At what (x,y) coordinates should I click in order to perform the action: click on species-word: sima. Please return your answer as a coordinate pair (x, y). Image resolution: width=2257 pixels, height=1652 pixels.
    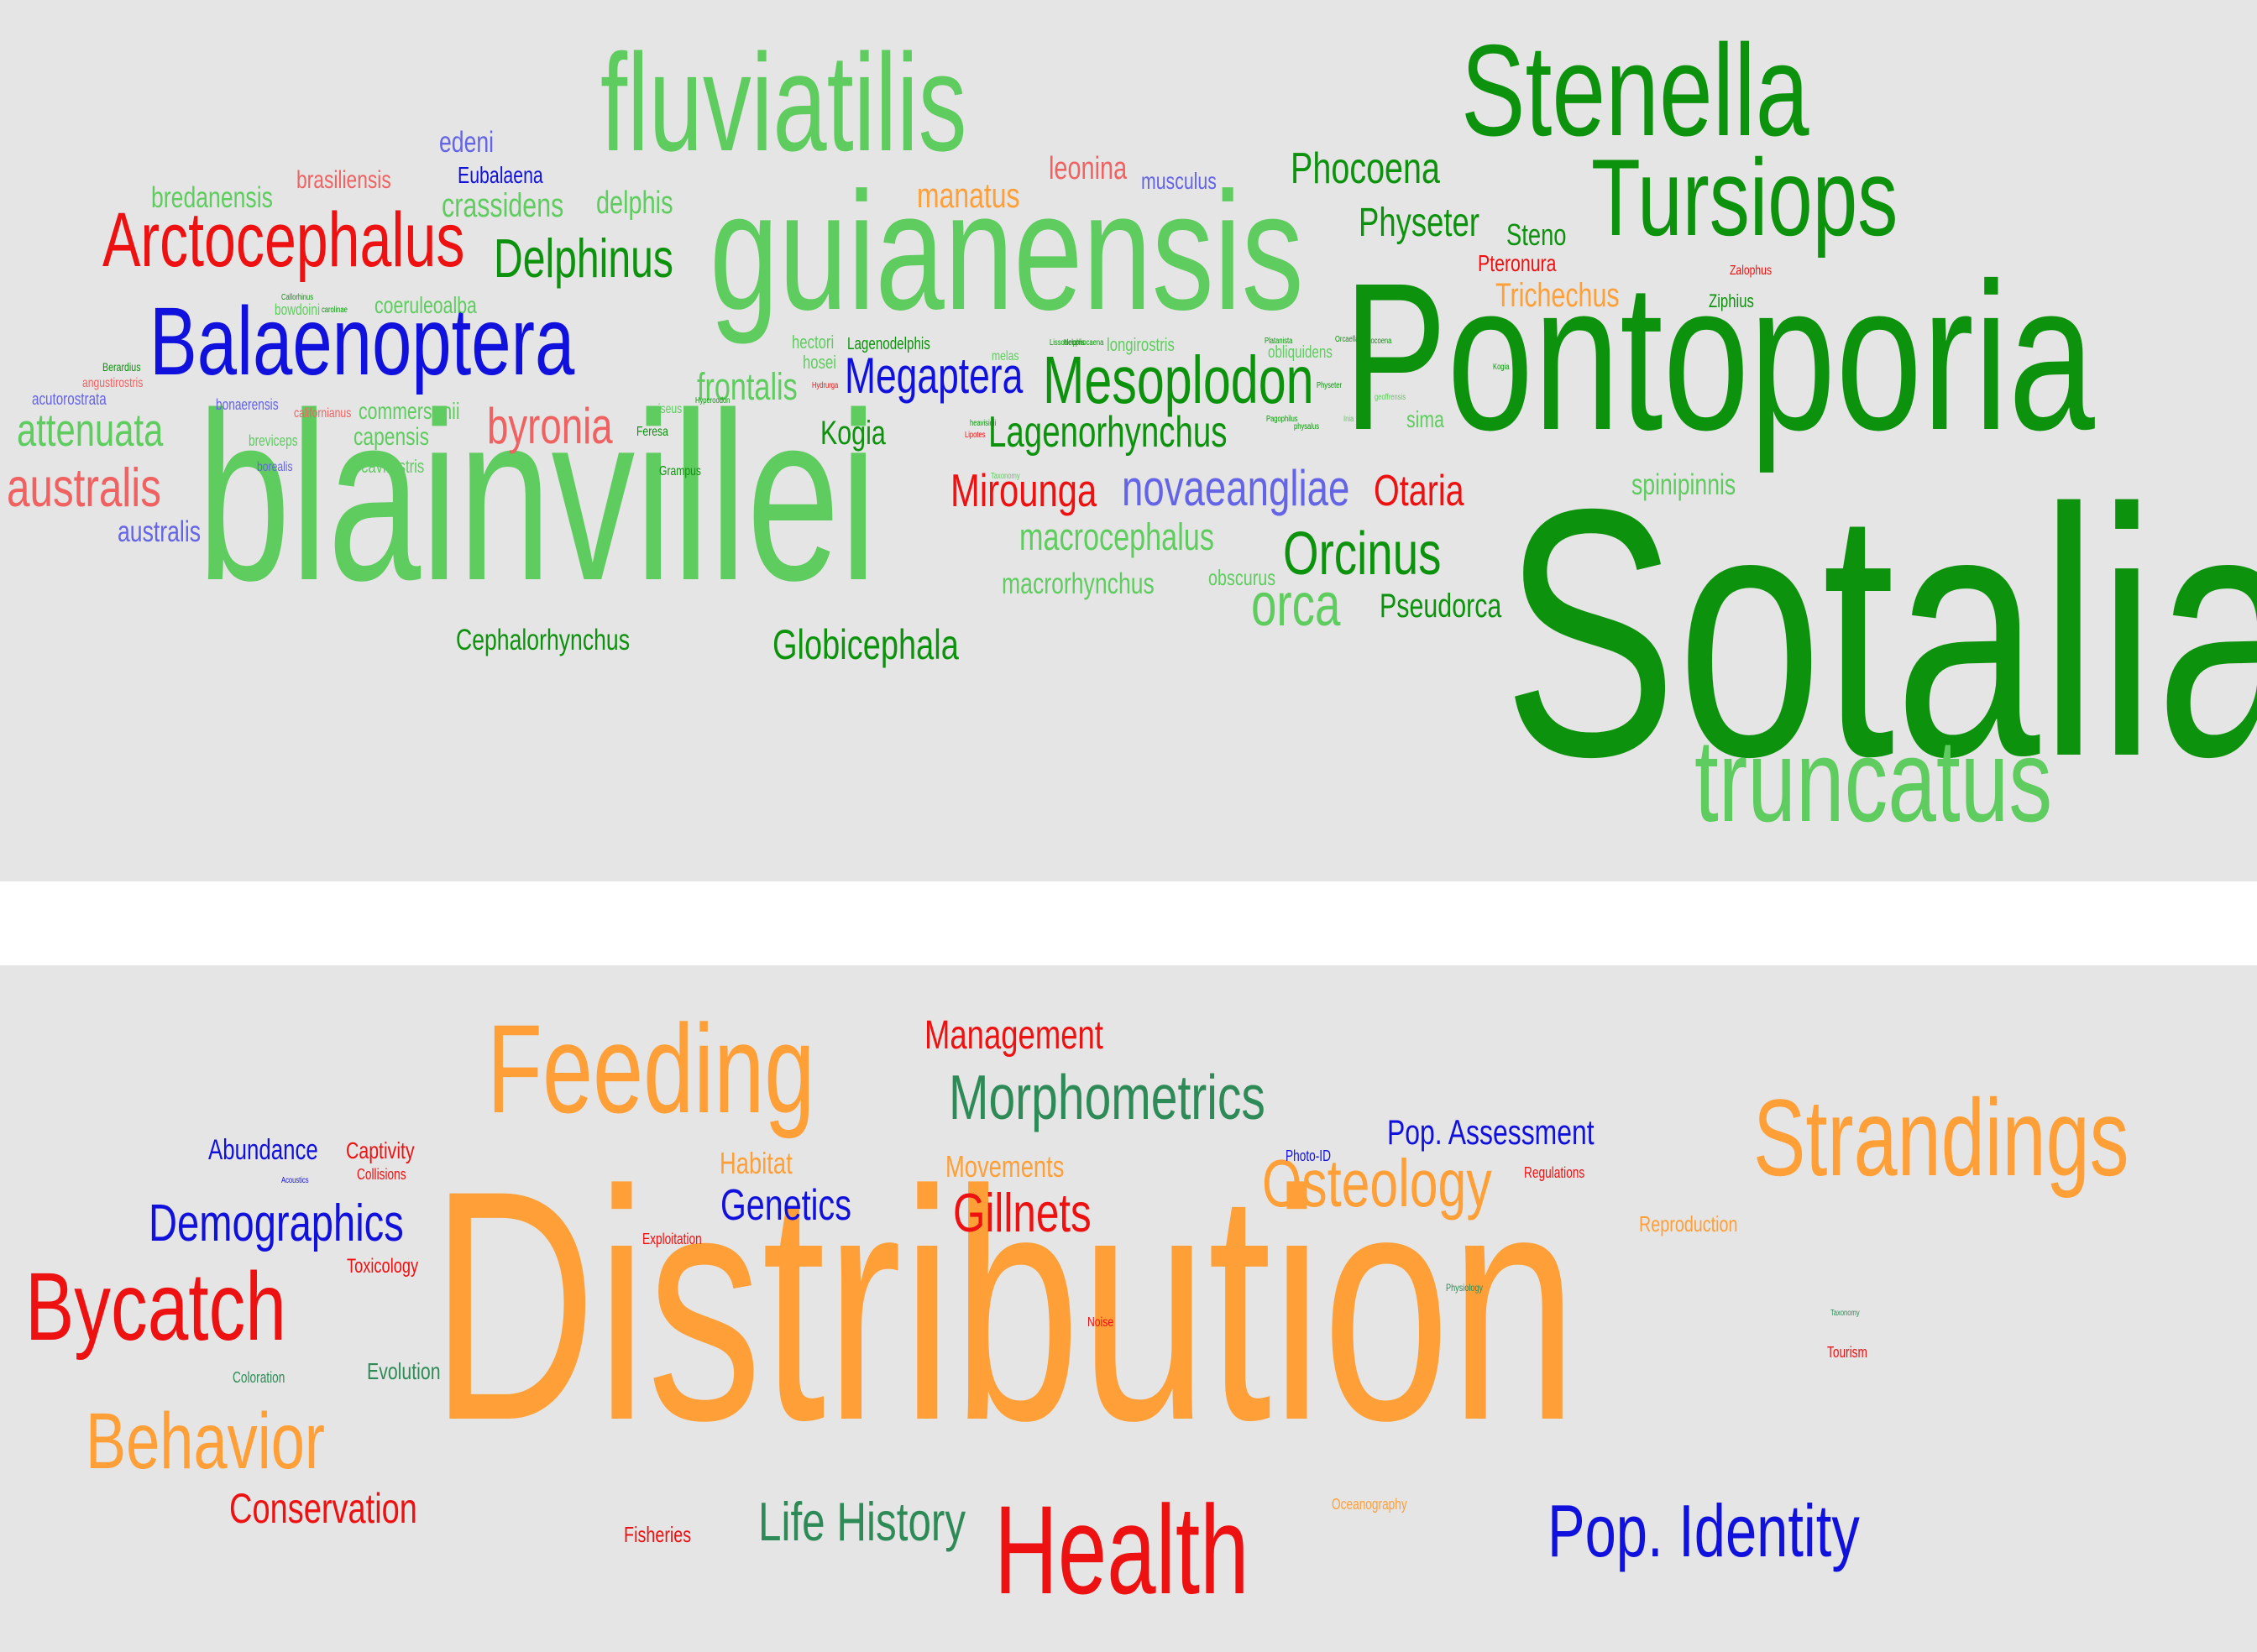
    Looking at the image, I should click on (1425, 419).